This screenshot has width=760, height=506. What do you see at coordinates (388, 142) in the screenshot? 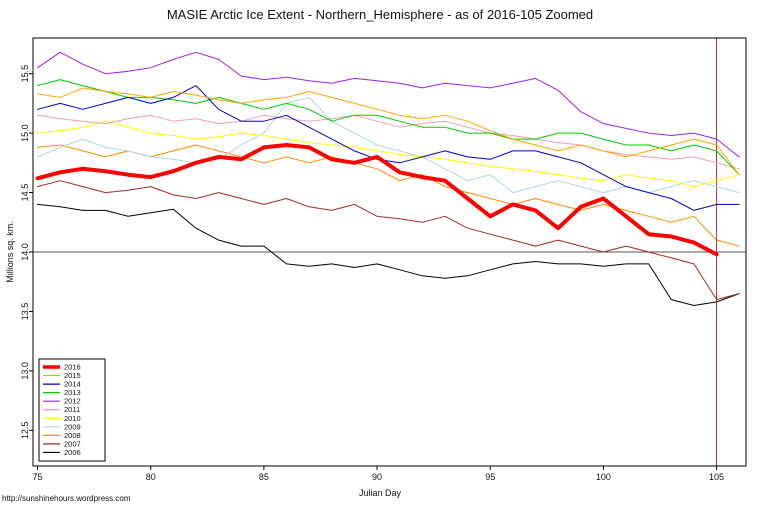
I see `series-line-2011` at bounding box center [388, 142].